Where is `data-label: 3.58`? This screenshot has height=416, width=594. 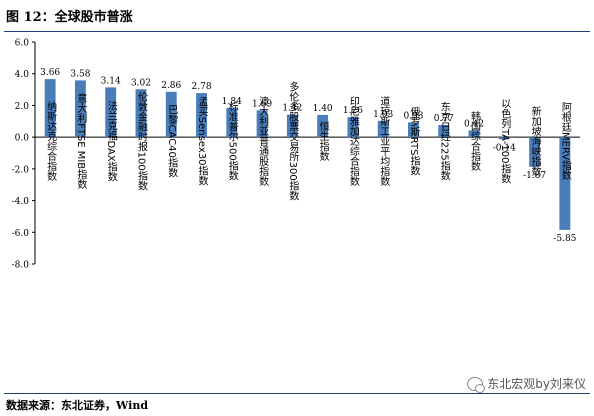
data-label: 3.58 is located at coordinates (80, 74).